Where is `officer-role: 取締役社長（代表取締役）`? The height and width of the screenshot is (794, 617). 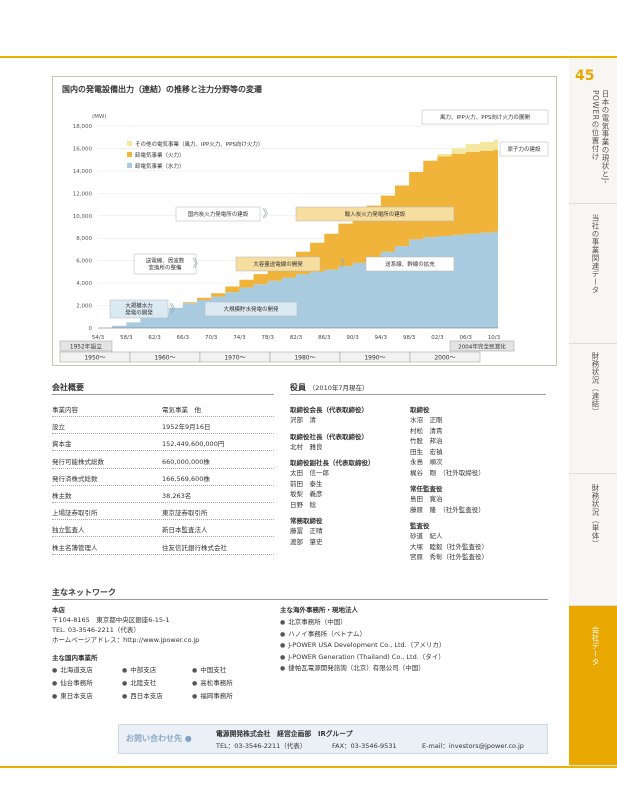
officer-role: 取締役社長（代表取締役） is located at coordinates (329, 436).